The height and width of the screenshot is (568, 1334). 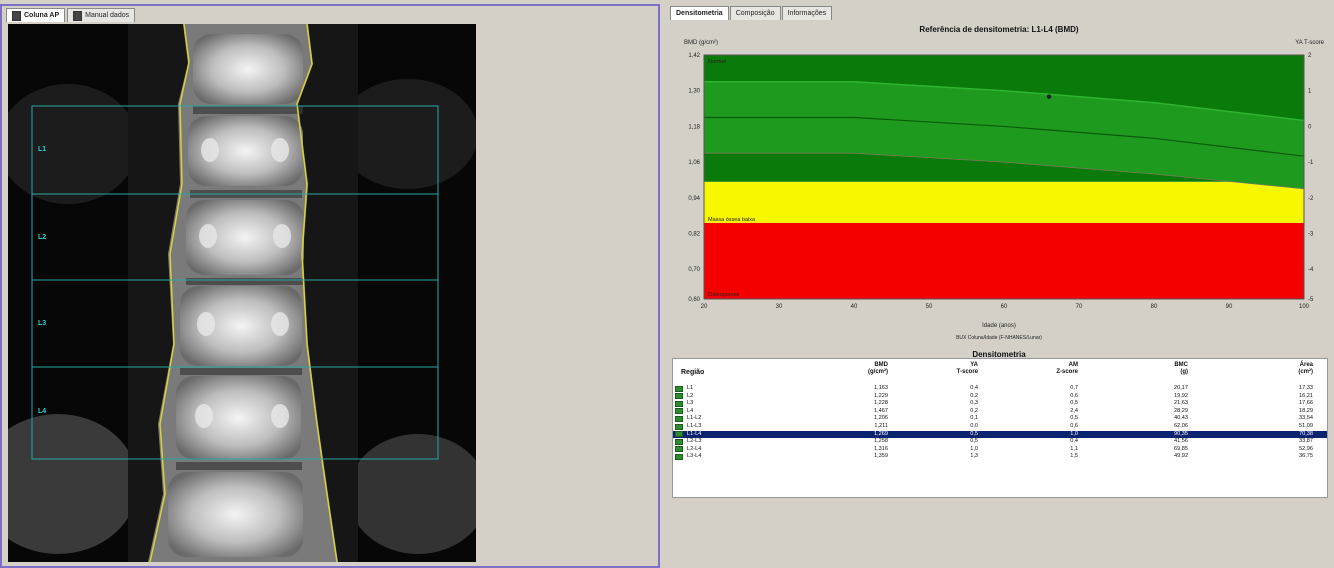 What do you see at coordinates (107, 15) in the screenshot?
I see `tab-label: Manual dados` at bounding box center [107, 15].